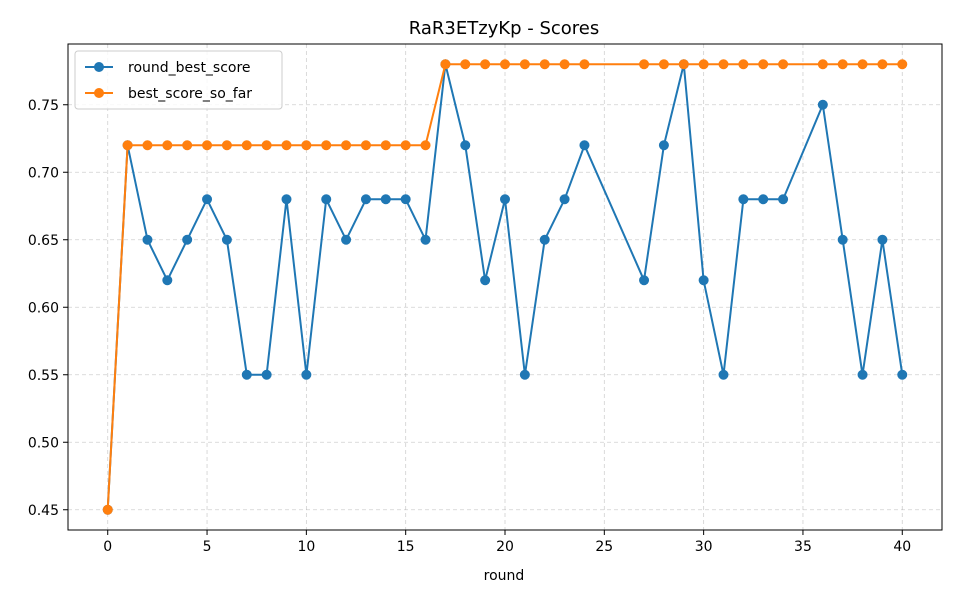  I want to click on legend-marker-round-best, so click(99, 67).